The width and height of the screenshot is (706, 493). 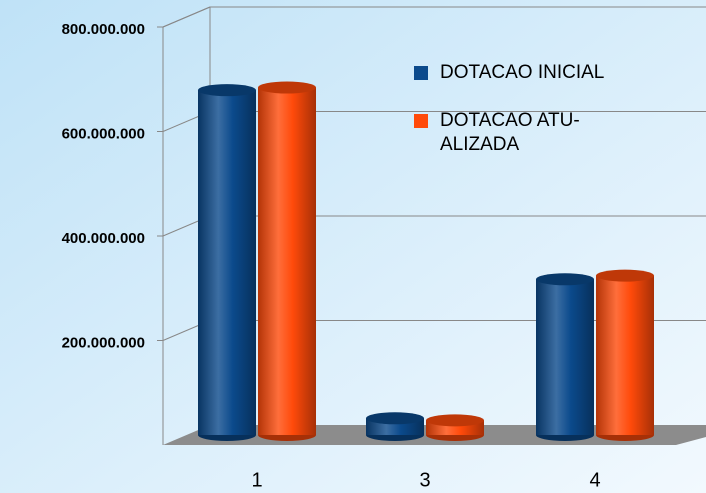 I want to click on legend-label-line: ALIZADA, so click(x=480, y=144).